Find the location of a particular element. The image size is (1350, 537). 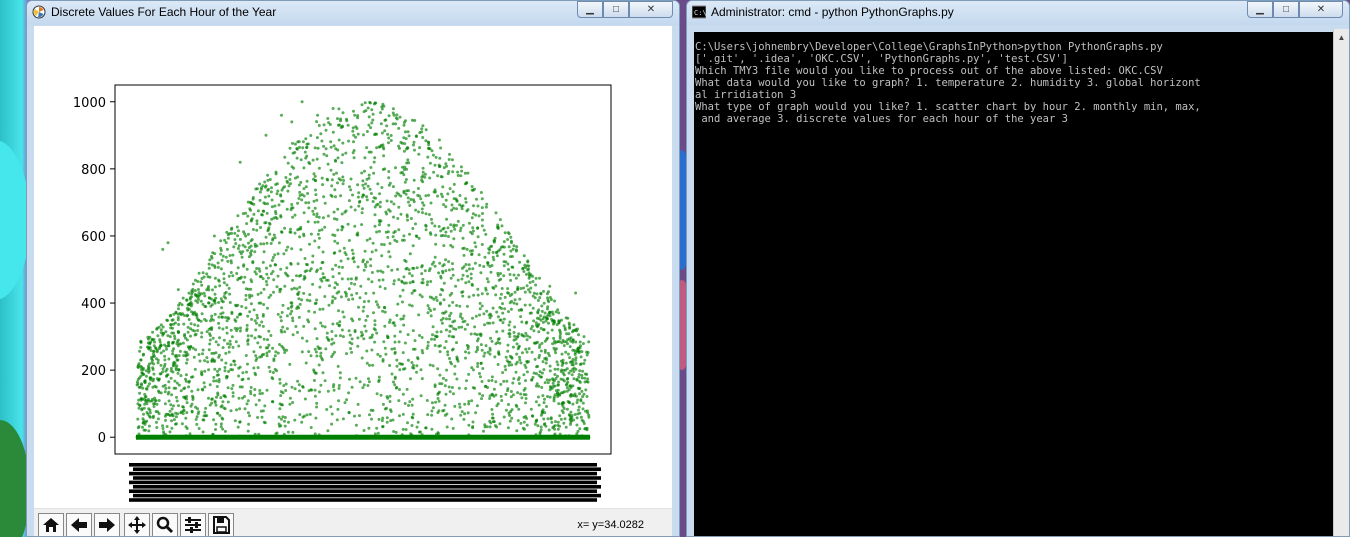

home-icon is located at coordinates (51, 524).